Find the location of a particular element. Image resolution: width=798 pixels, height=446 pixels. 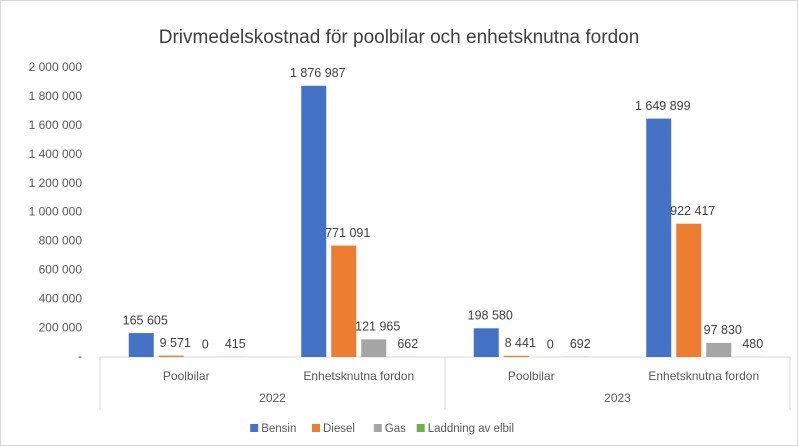

y-tick-label: 1 800 000 is located at coordinates (56, 96).